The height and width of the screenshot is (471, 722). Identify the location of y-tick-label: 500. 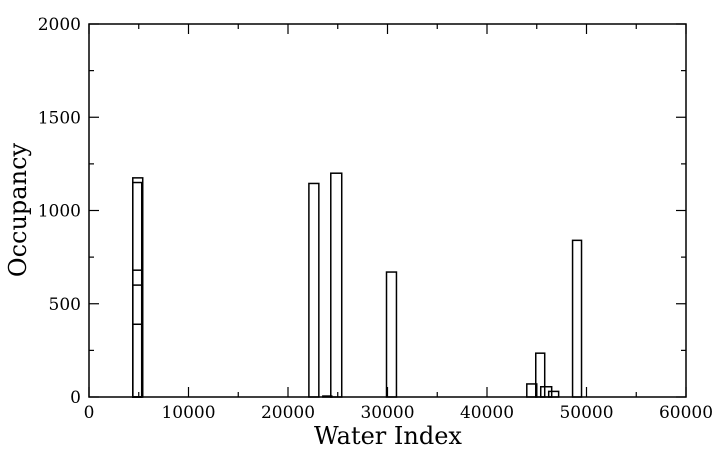
(65, 305).